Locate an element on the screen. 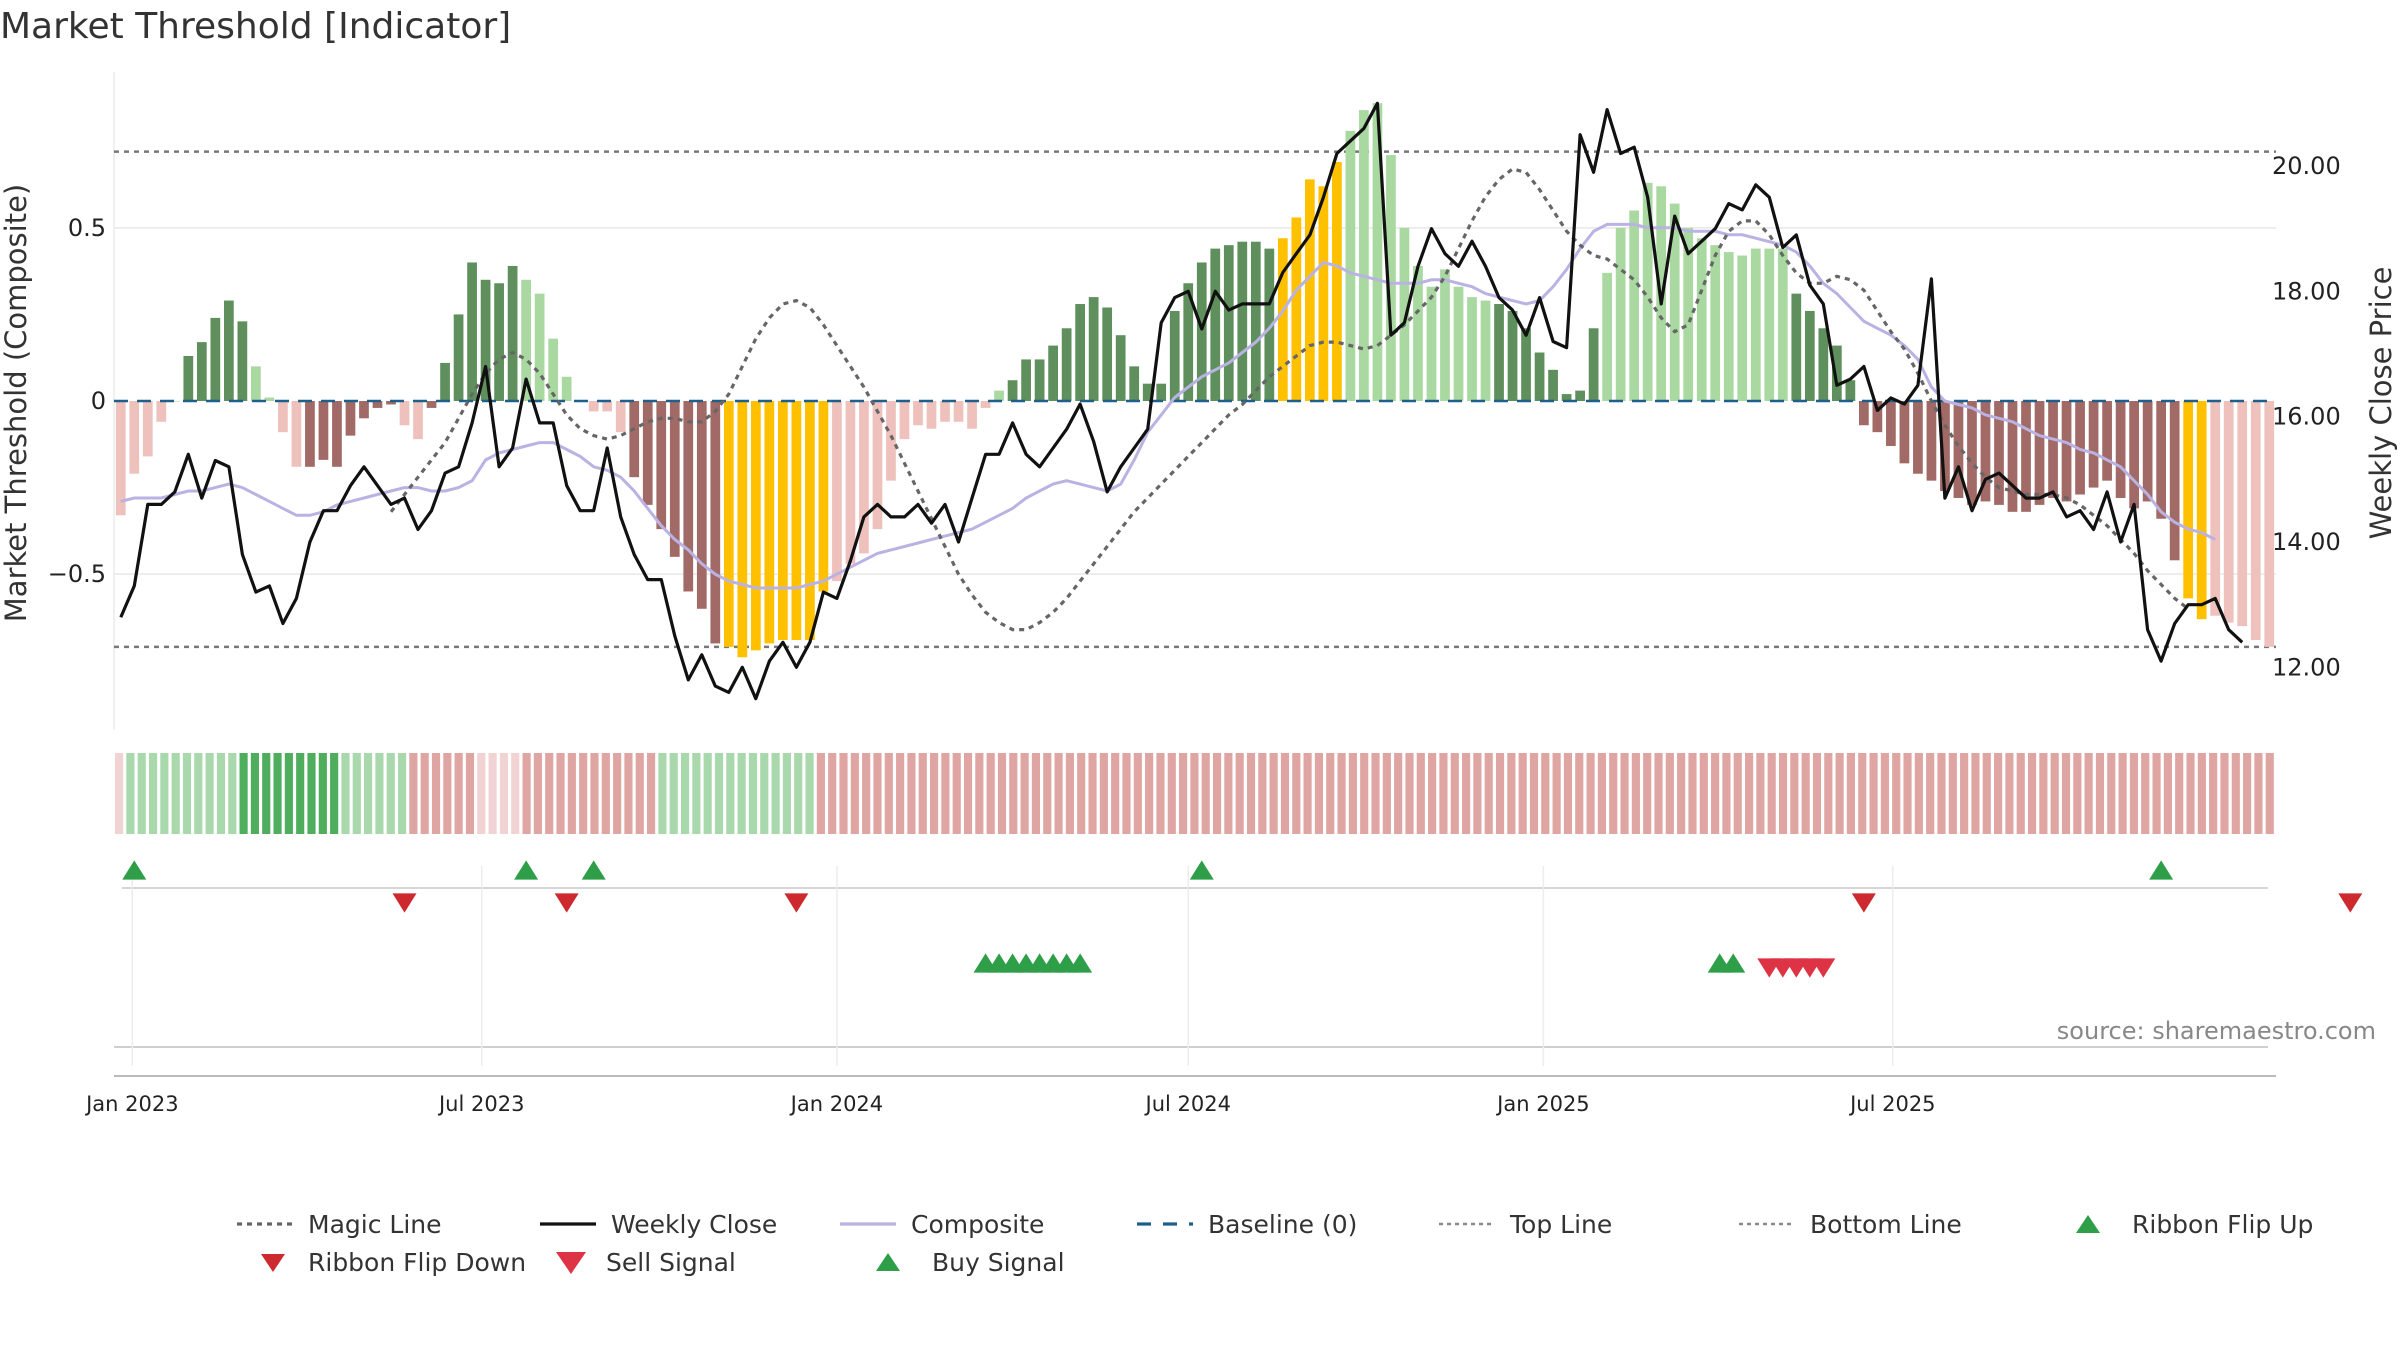  y2-tick-label: 14.00 is located at coordinates (2306, 542).